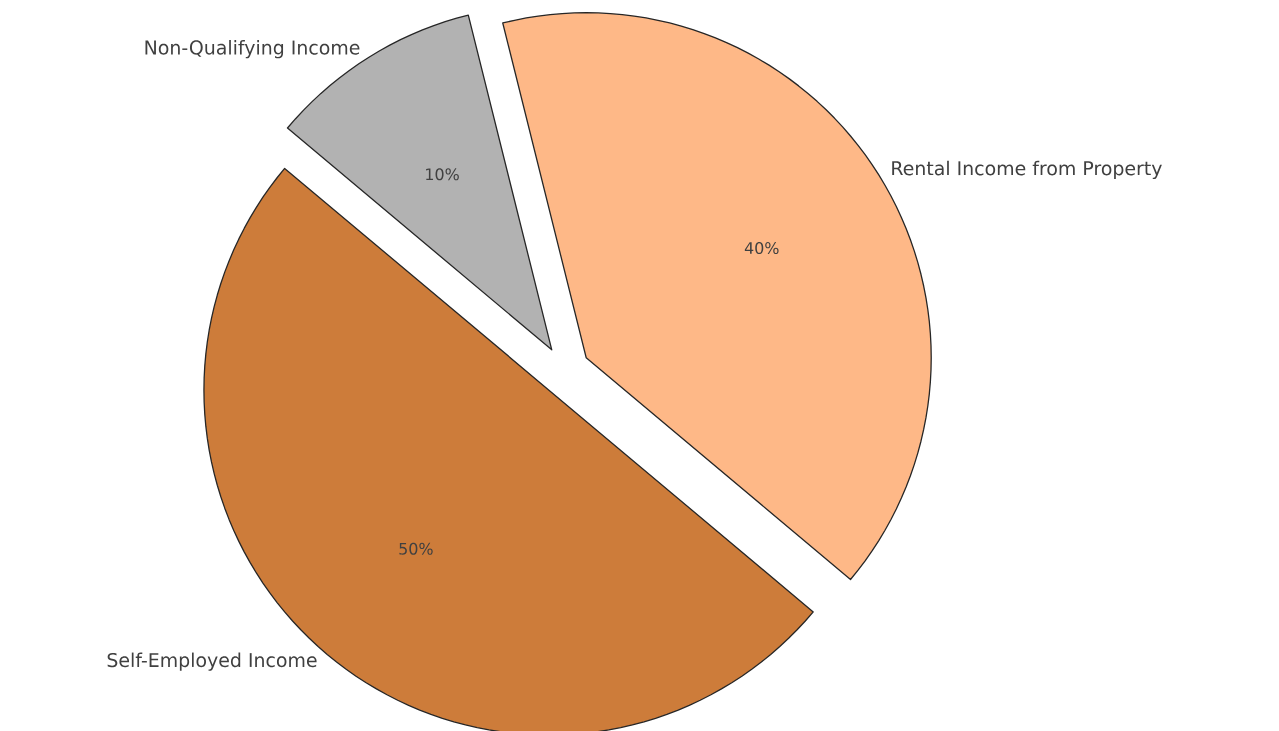 The image size is (1279, 731). I want to click on data-label: 10%, so click(442, 174).